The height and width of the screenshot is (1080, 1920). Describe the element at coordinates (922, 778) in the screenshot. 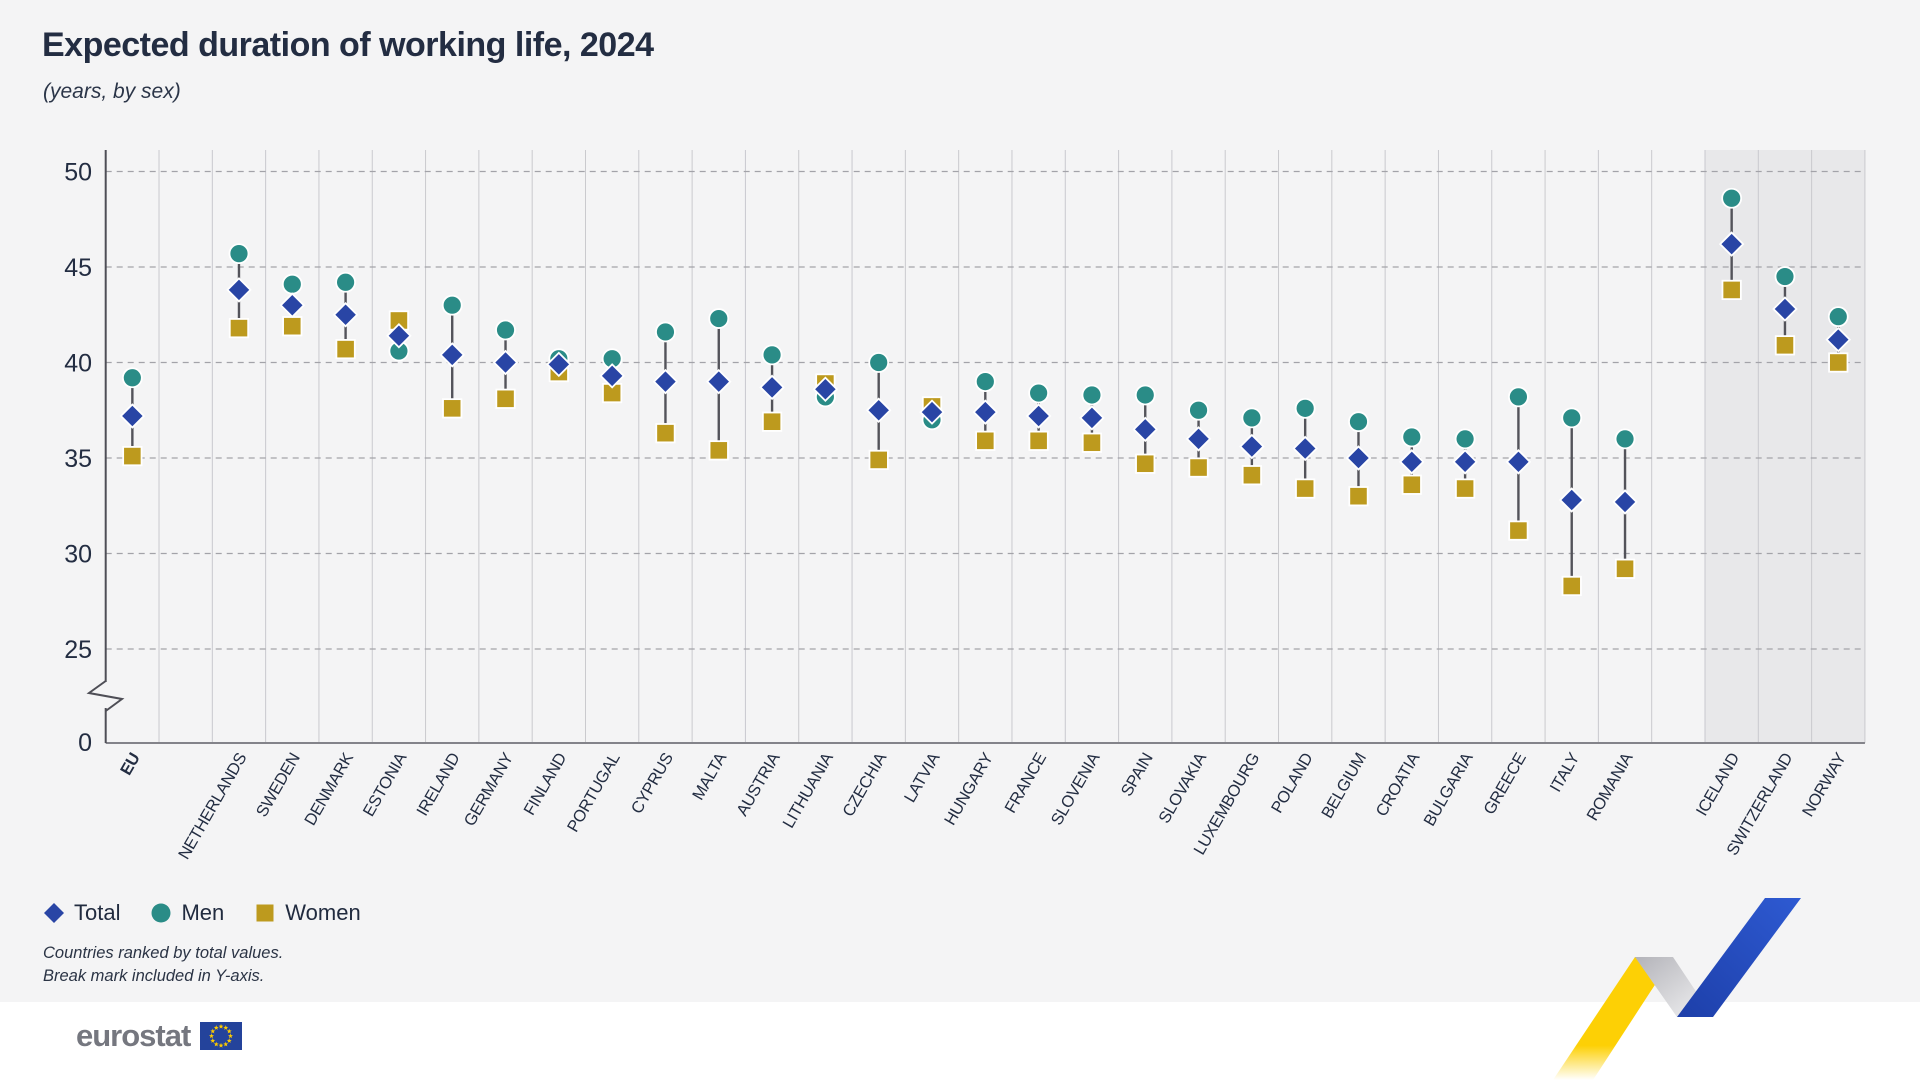

I see `x-axis-label-latvia: LATVIA` at that location.